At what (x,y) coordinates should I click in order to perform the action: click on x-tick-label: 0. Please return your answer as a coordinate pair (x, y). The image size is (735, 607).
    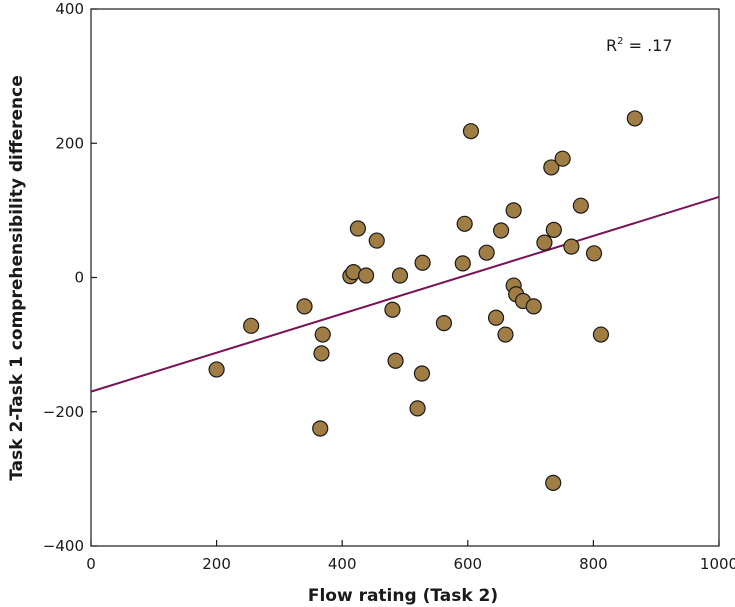
    Looking at the image, I should click on (91, 564).